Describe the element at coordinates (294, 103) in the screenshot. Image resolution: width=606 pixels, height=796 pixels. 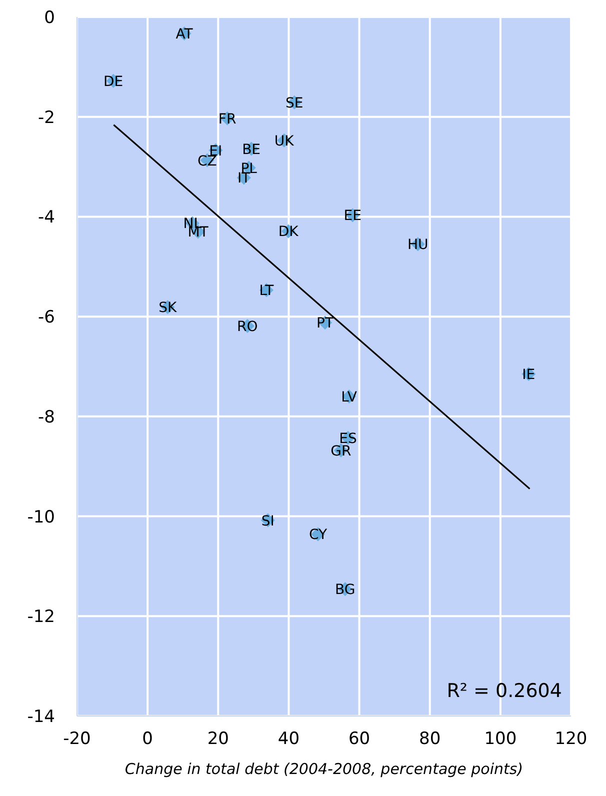
I see `annotation: SE` at that location.